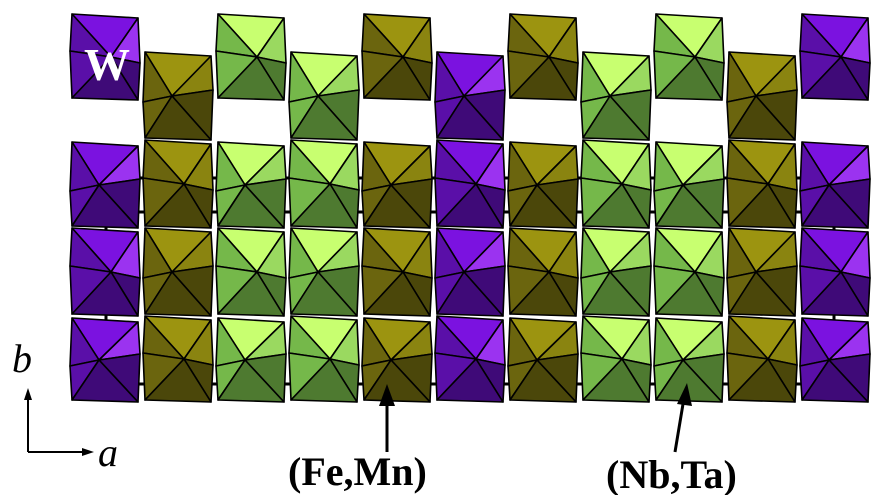 Image resolution: width=879 pixels, height=495 pixels. What do you see at coordinates (22, 358) in the screenshot?
I see `axis-b-label: b` at bounding box center [22, 358].